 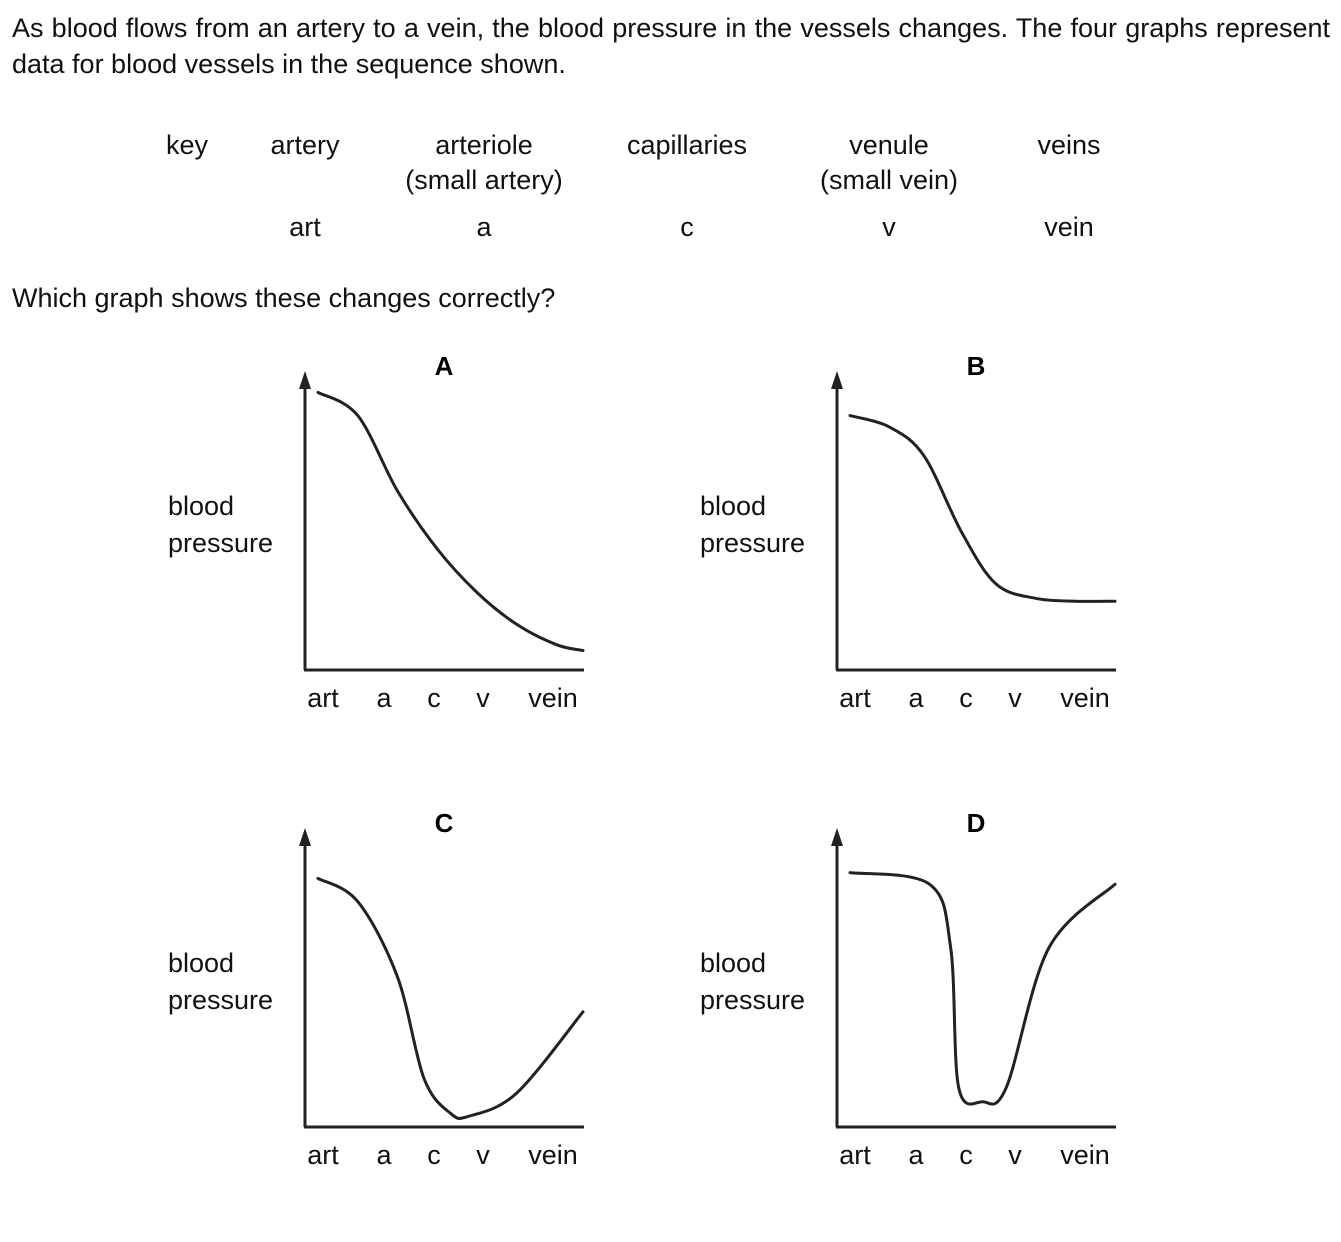 What do you see at coordinates (687, 227) in the screenshot?
I see `key-abbr-capillaries: c` at bounding box center [687, 227].